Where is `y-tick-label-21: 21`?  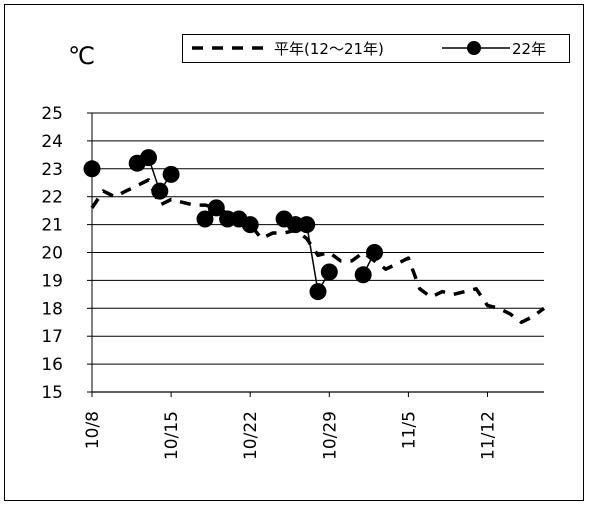 y-tick-label-21: 21 is located at coordinates (52, 226).